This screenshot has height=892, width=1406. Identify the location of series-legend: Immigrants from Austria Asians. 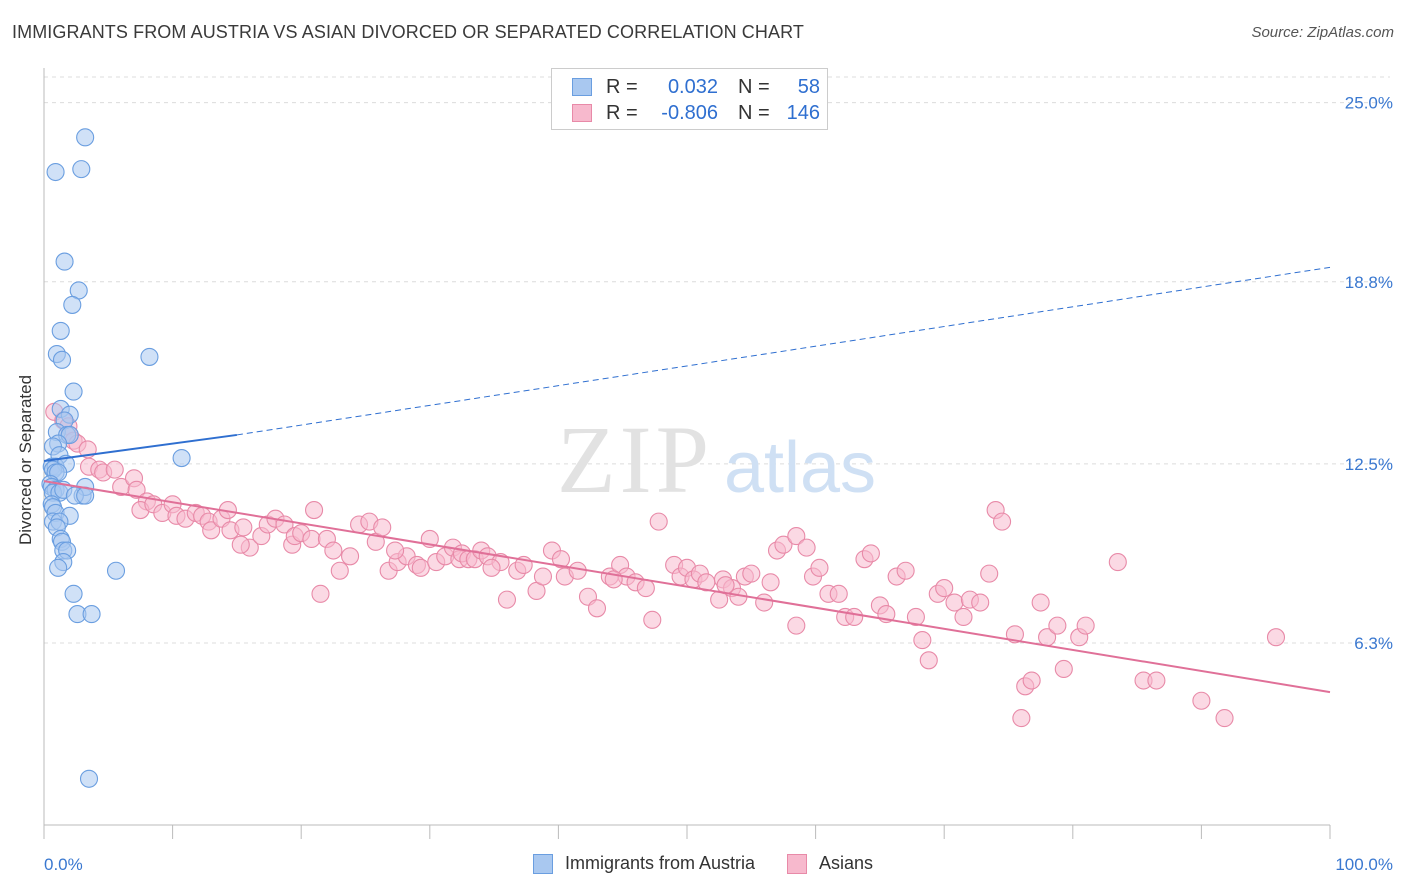
(703, 863).